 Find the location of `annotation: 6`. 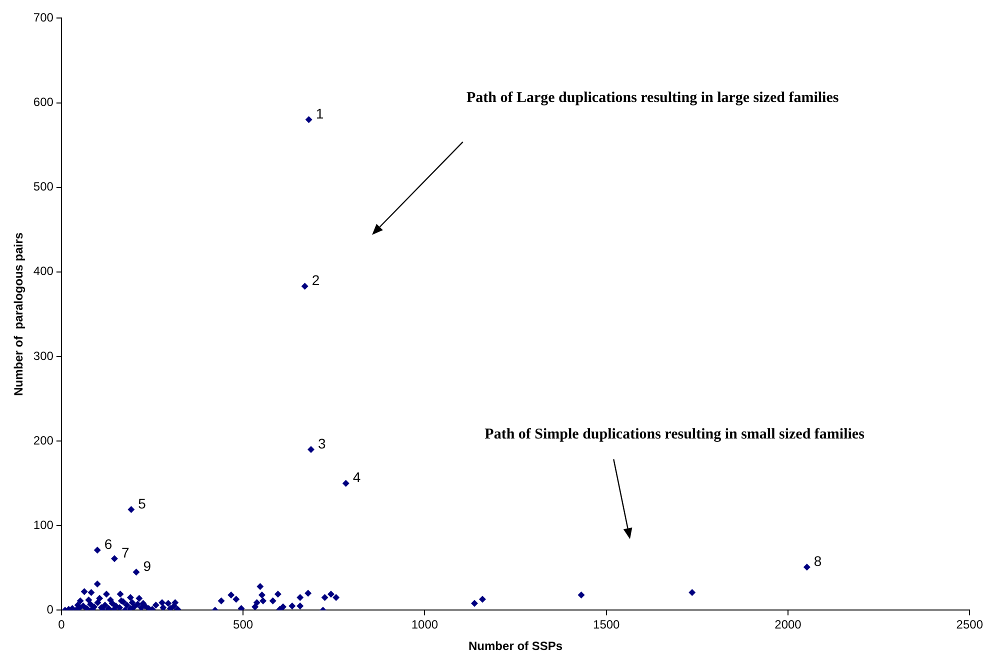

annotation: 6 is located at coordinates (108, 544).